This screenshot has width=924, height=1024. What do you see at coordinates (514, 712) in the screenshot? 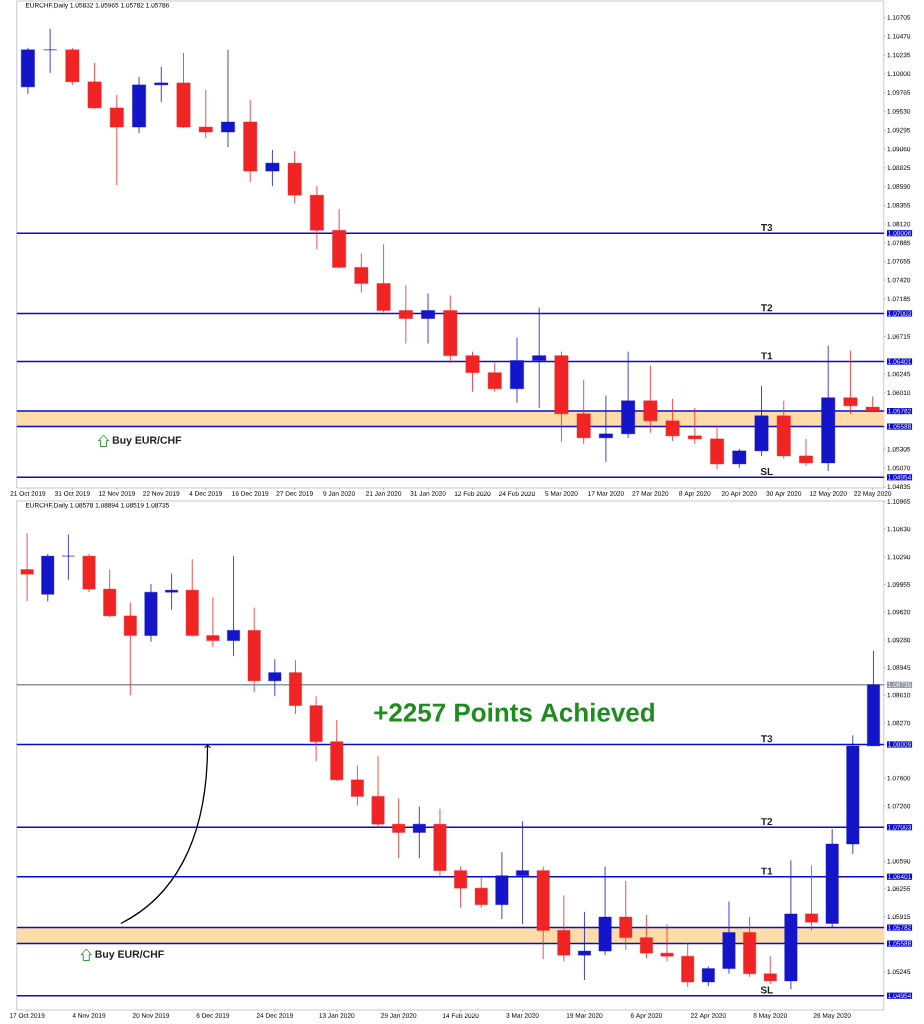
I see `annotation: +2257 Points Achieved` at bounding box center [514, 712].